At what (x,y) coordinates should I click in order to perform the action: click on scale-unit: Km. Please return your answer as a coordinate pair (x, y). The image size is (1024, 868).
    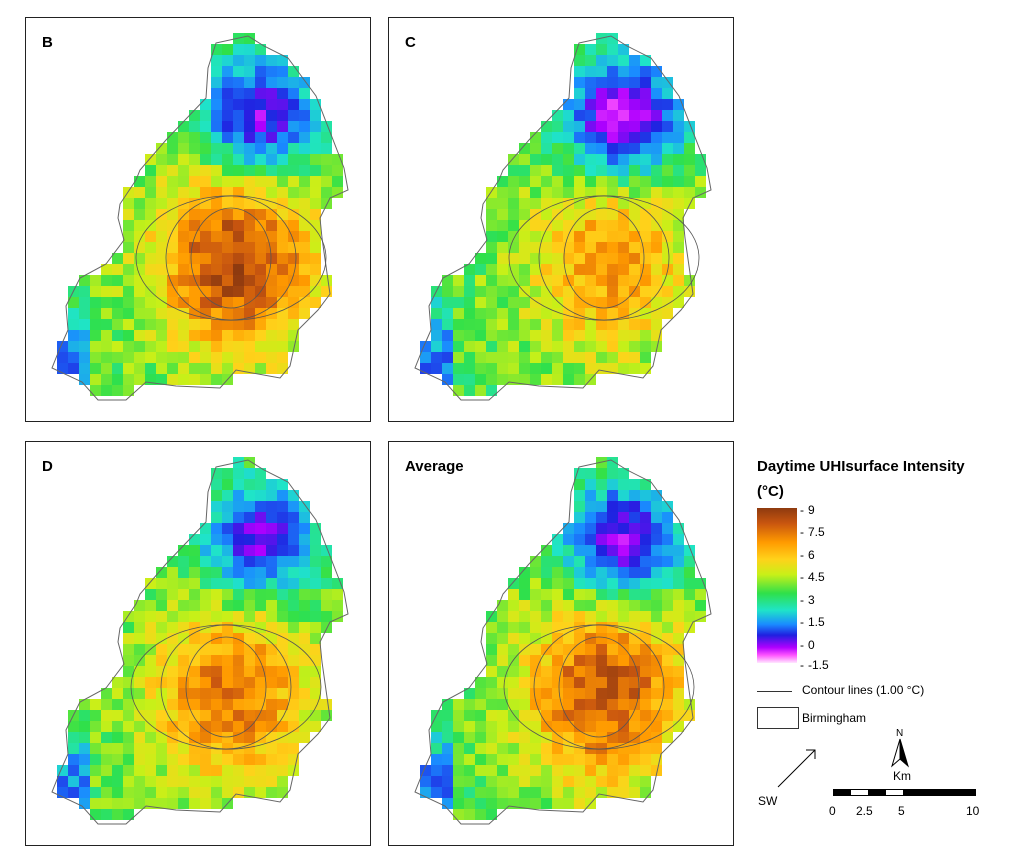
    Looking at the image, I should click on (902, 776).